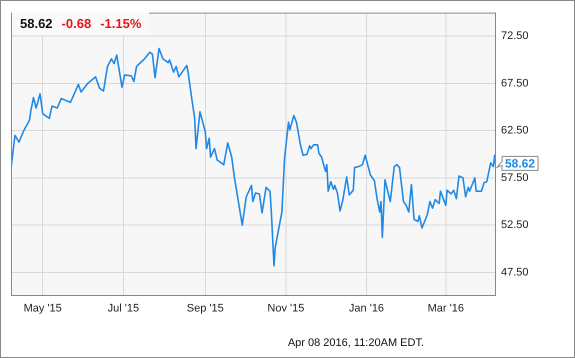 Image resolution: width=575 pixels, height=358 pixels. Describe the element at coordinates (515, 272) in the screenshot. I see `y-tick-label: 47.50` at that location.